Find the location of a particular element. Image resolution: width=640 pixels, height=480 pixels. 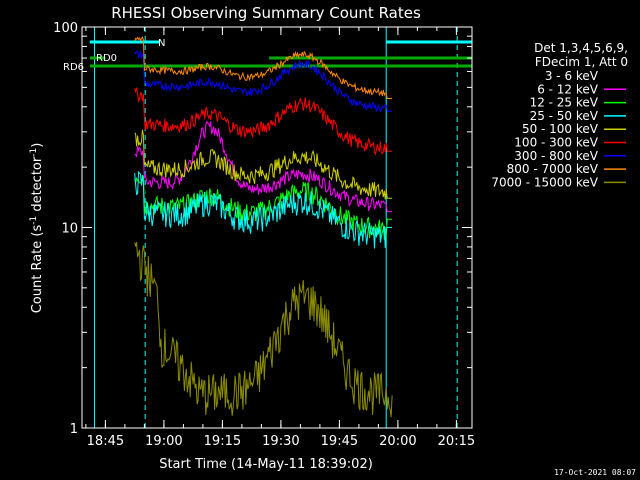

legend-entry-label: 300 - 800 keV is located at coordinates (556, 156).